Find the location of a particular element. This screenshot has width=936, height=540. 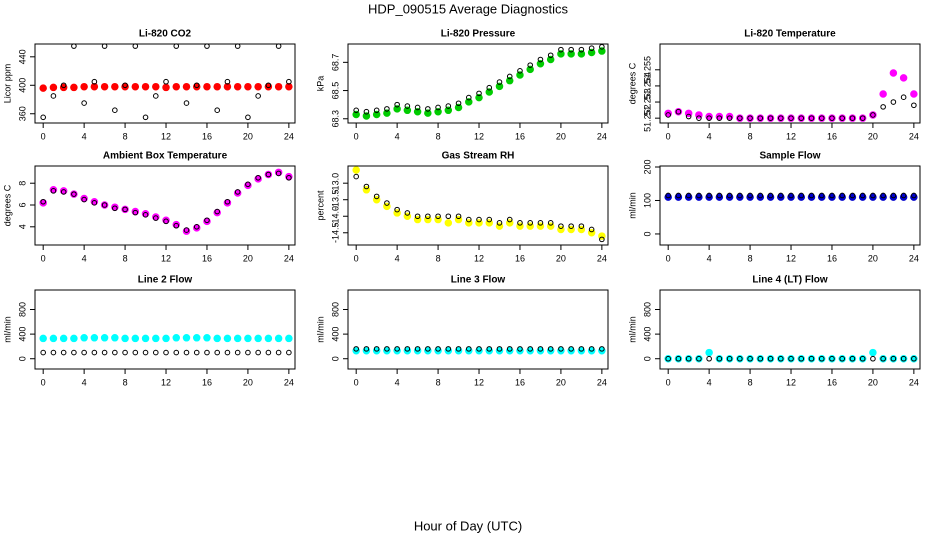

y-tick-label: 8 is located at coordinates (22, 183).